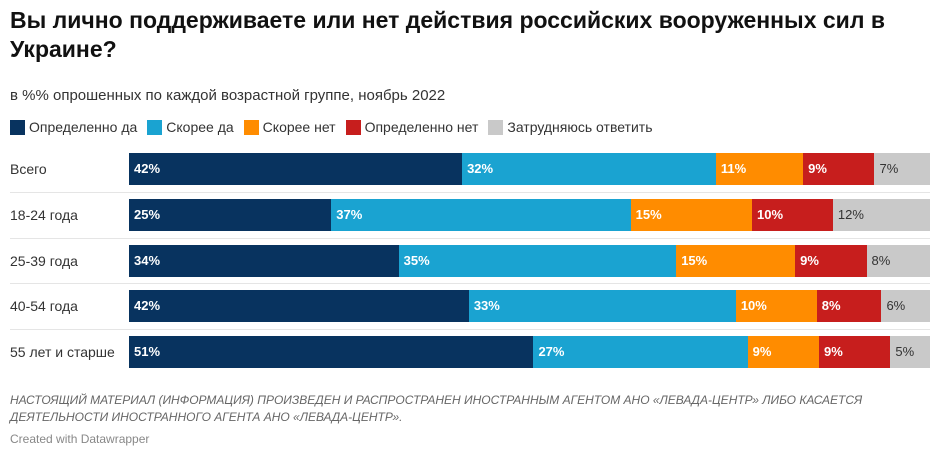 This screenshot has height=454, width=940. I want to click on legend-label: Определенно да, so click(83, 127).